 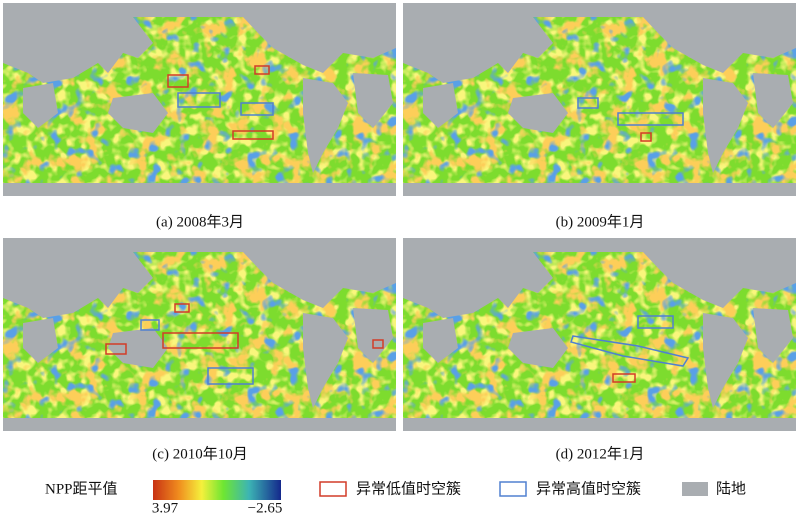 I want to click on legend-title: NPP距平值, so click(x=81, y=488).